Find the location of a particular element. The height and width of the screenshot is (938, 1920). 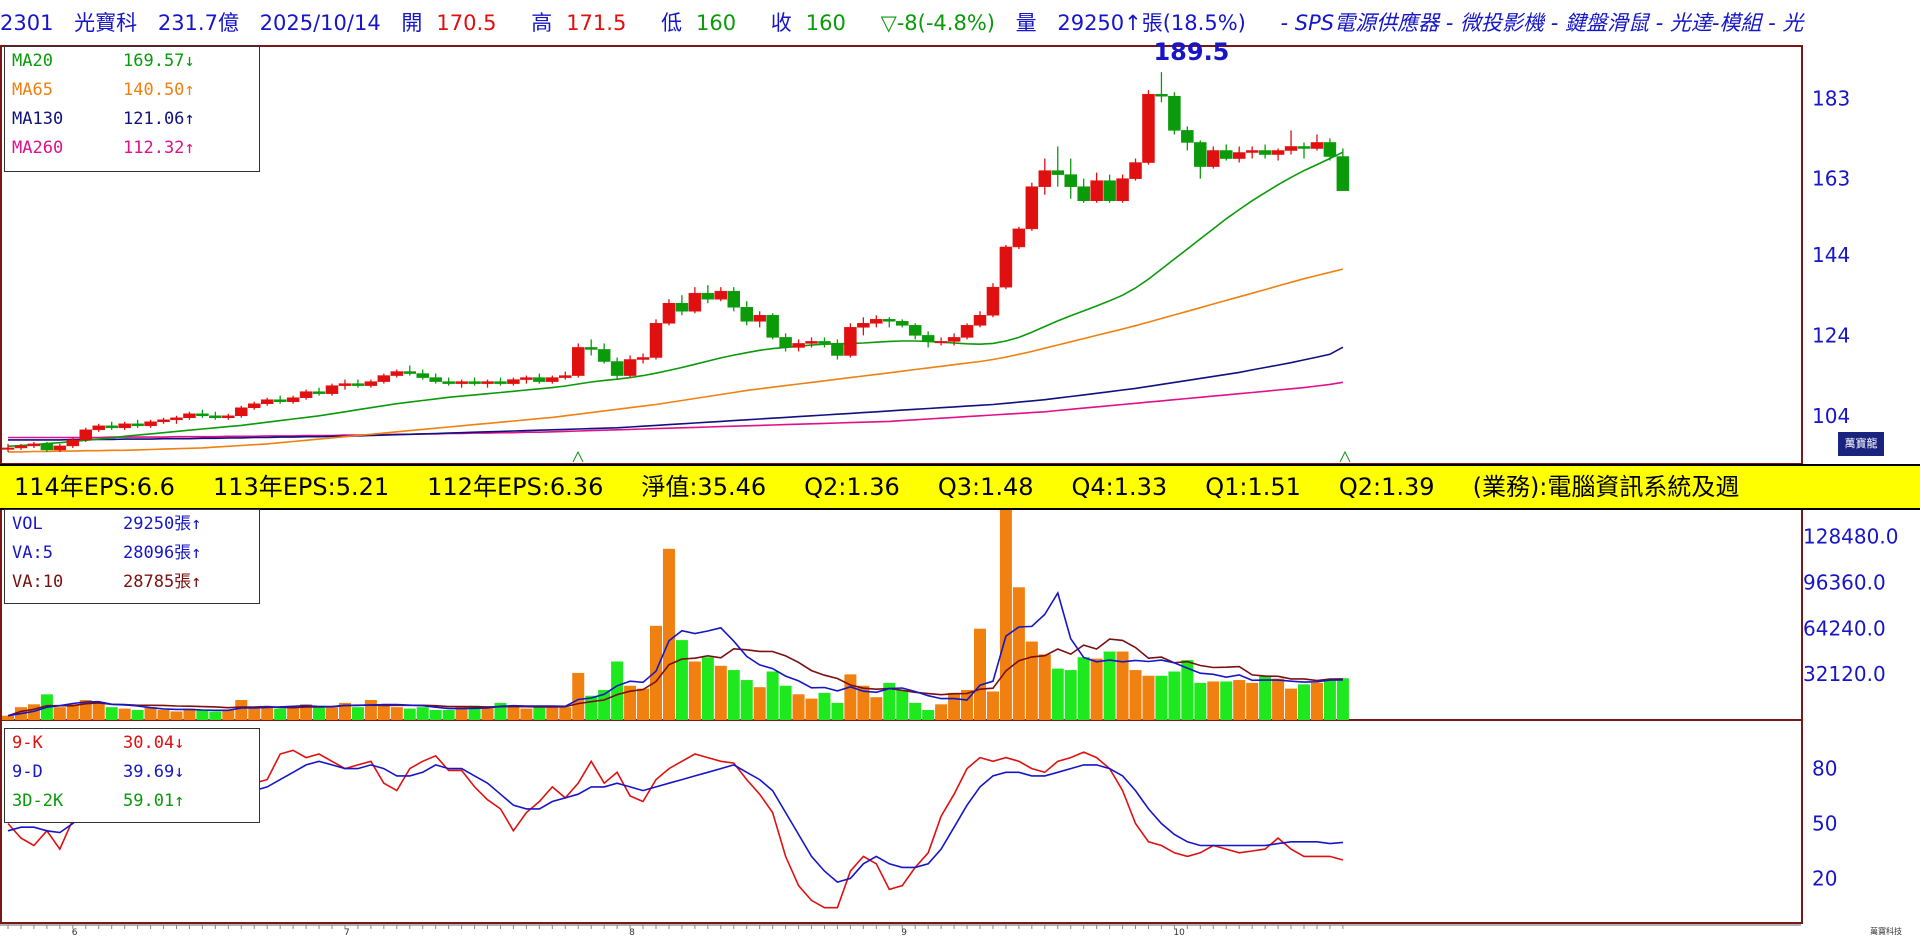

price-tick-label: 163 is located at coordinates (1831, 179).